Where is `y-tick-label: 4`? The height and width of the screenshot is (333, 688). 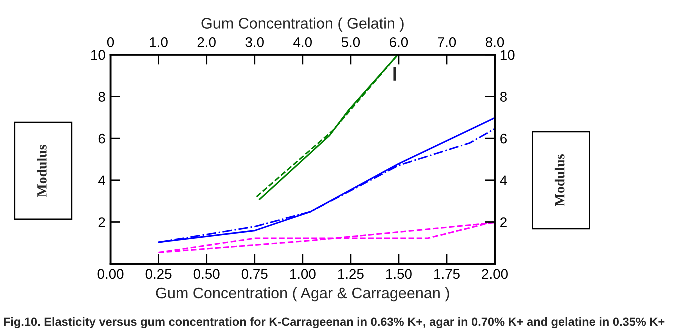 y-tick-label: 4 is located at coordinates (102, 181).